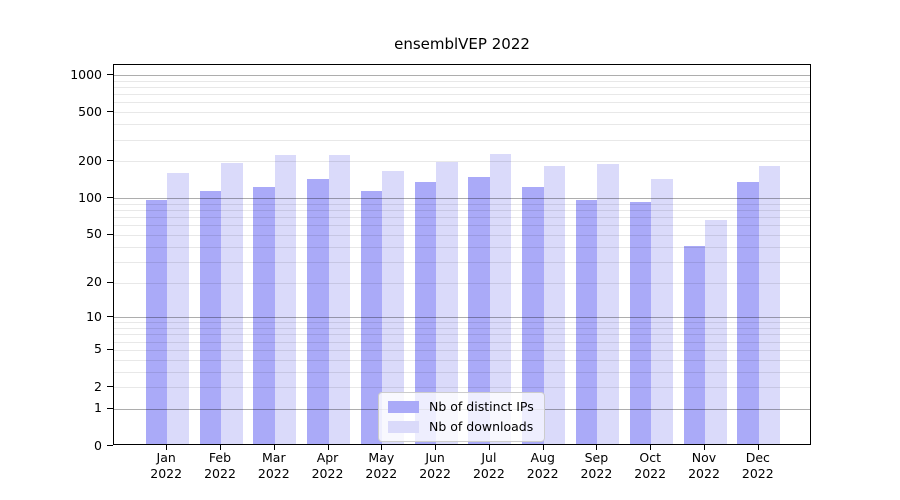 This screenshot has height=500, width=900. What do you see at coordinates (586, 322) in the screenshot?
I see `bar-distinct-ips-sep` at bounding box center [586, 322].